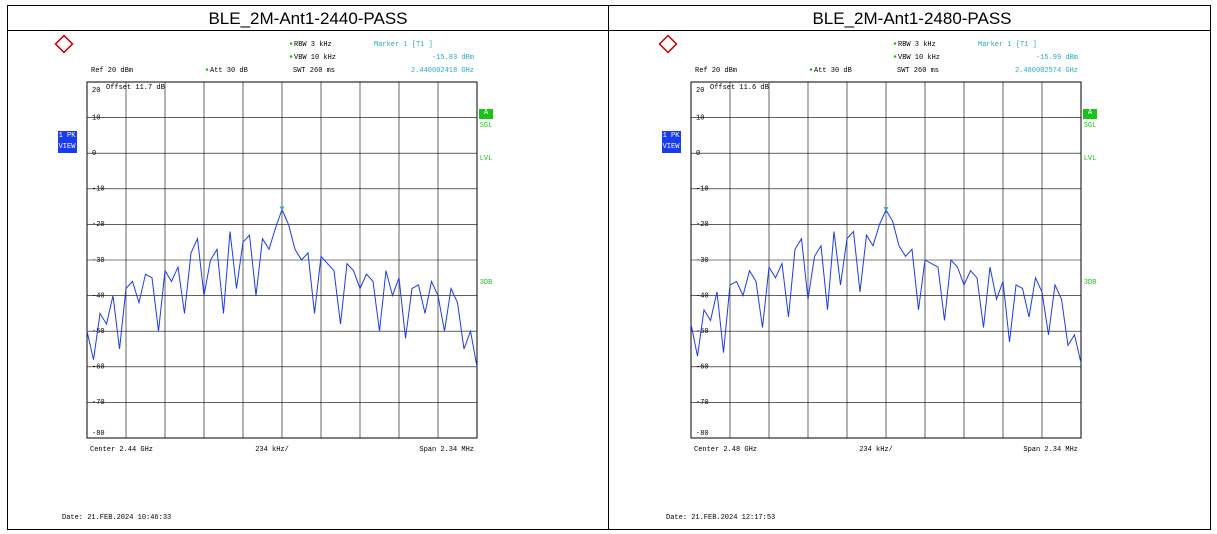 The image size is (1217, 534). What do you see at coordinates (135, 88) in the screenshot?
I see `annotation-offset: Offset 11.7 dB` at bounding box center [135, 88].